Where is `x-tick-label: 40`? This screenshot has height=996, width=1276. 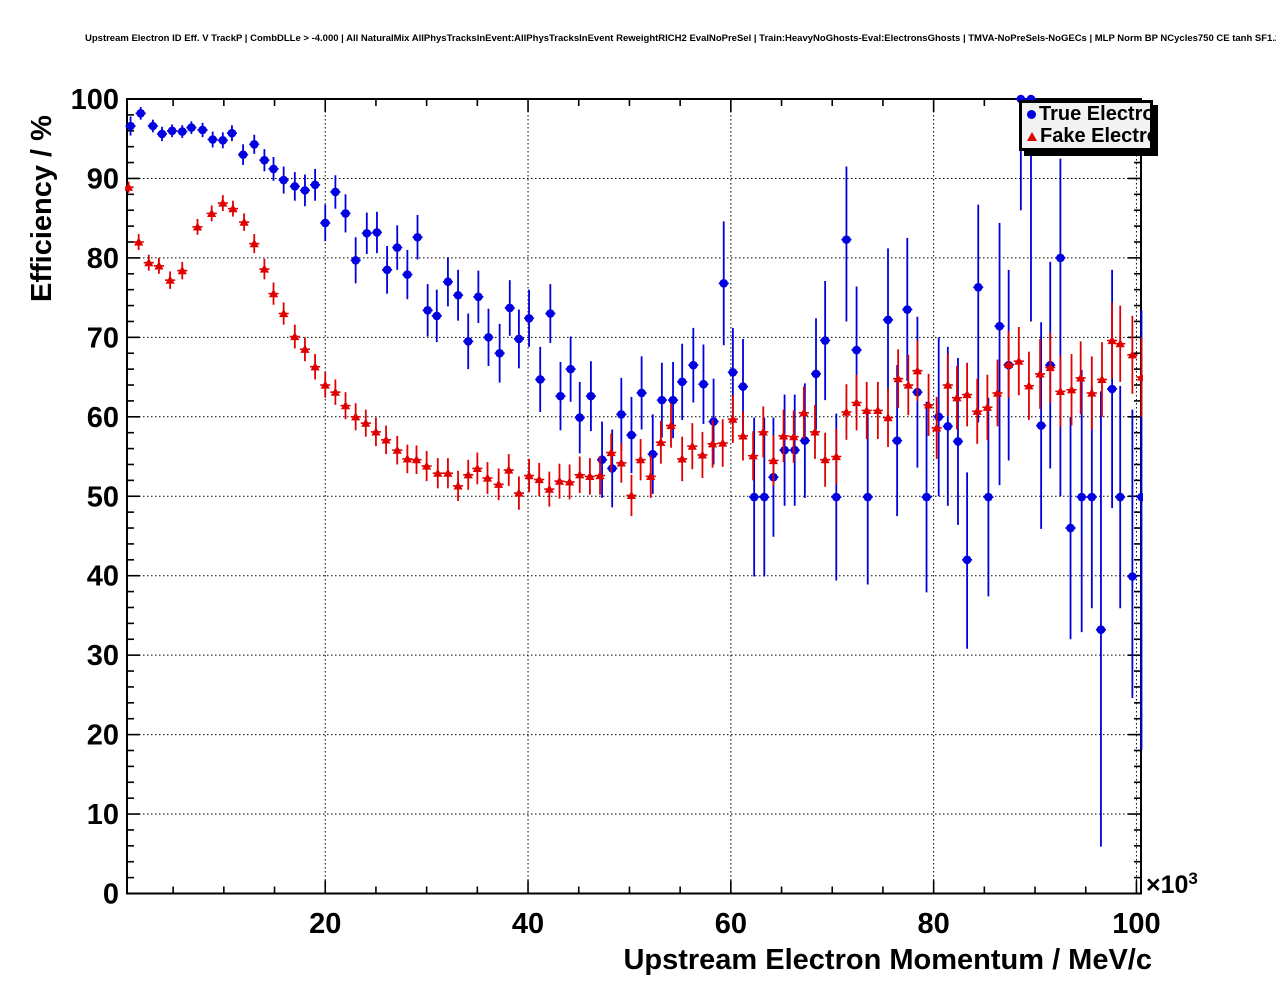
x-tick-label: 40 is located at coordinates (528, 924).